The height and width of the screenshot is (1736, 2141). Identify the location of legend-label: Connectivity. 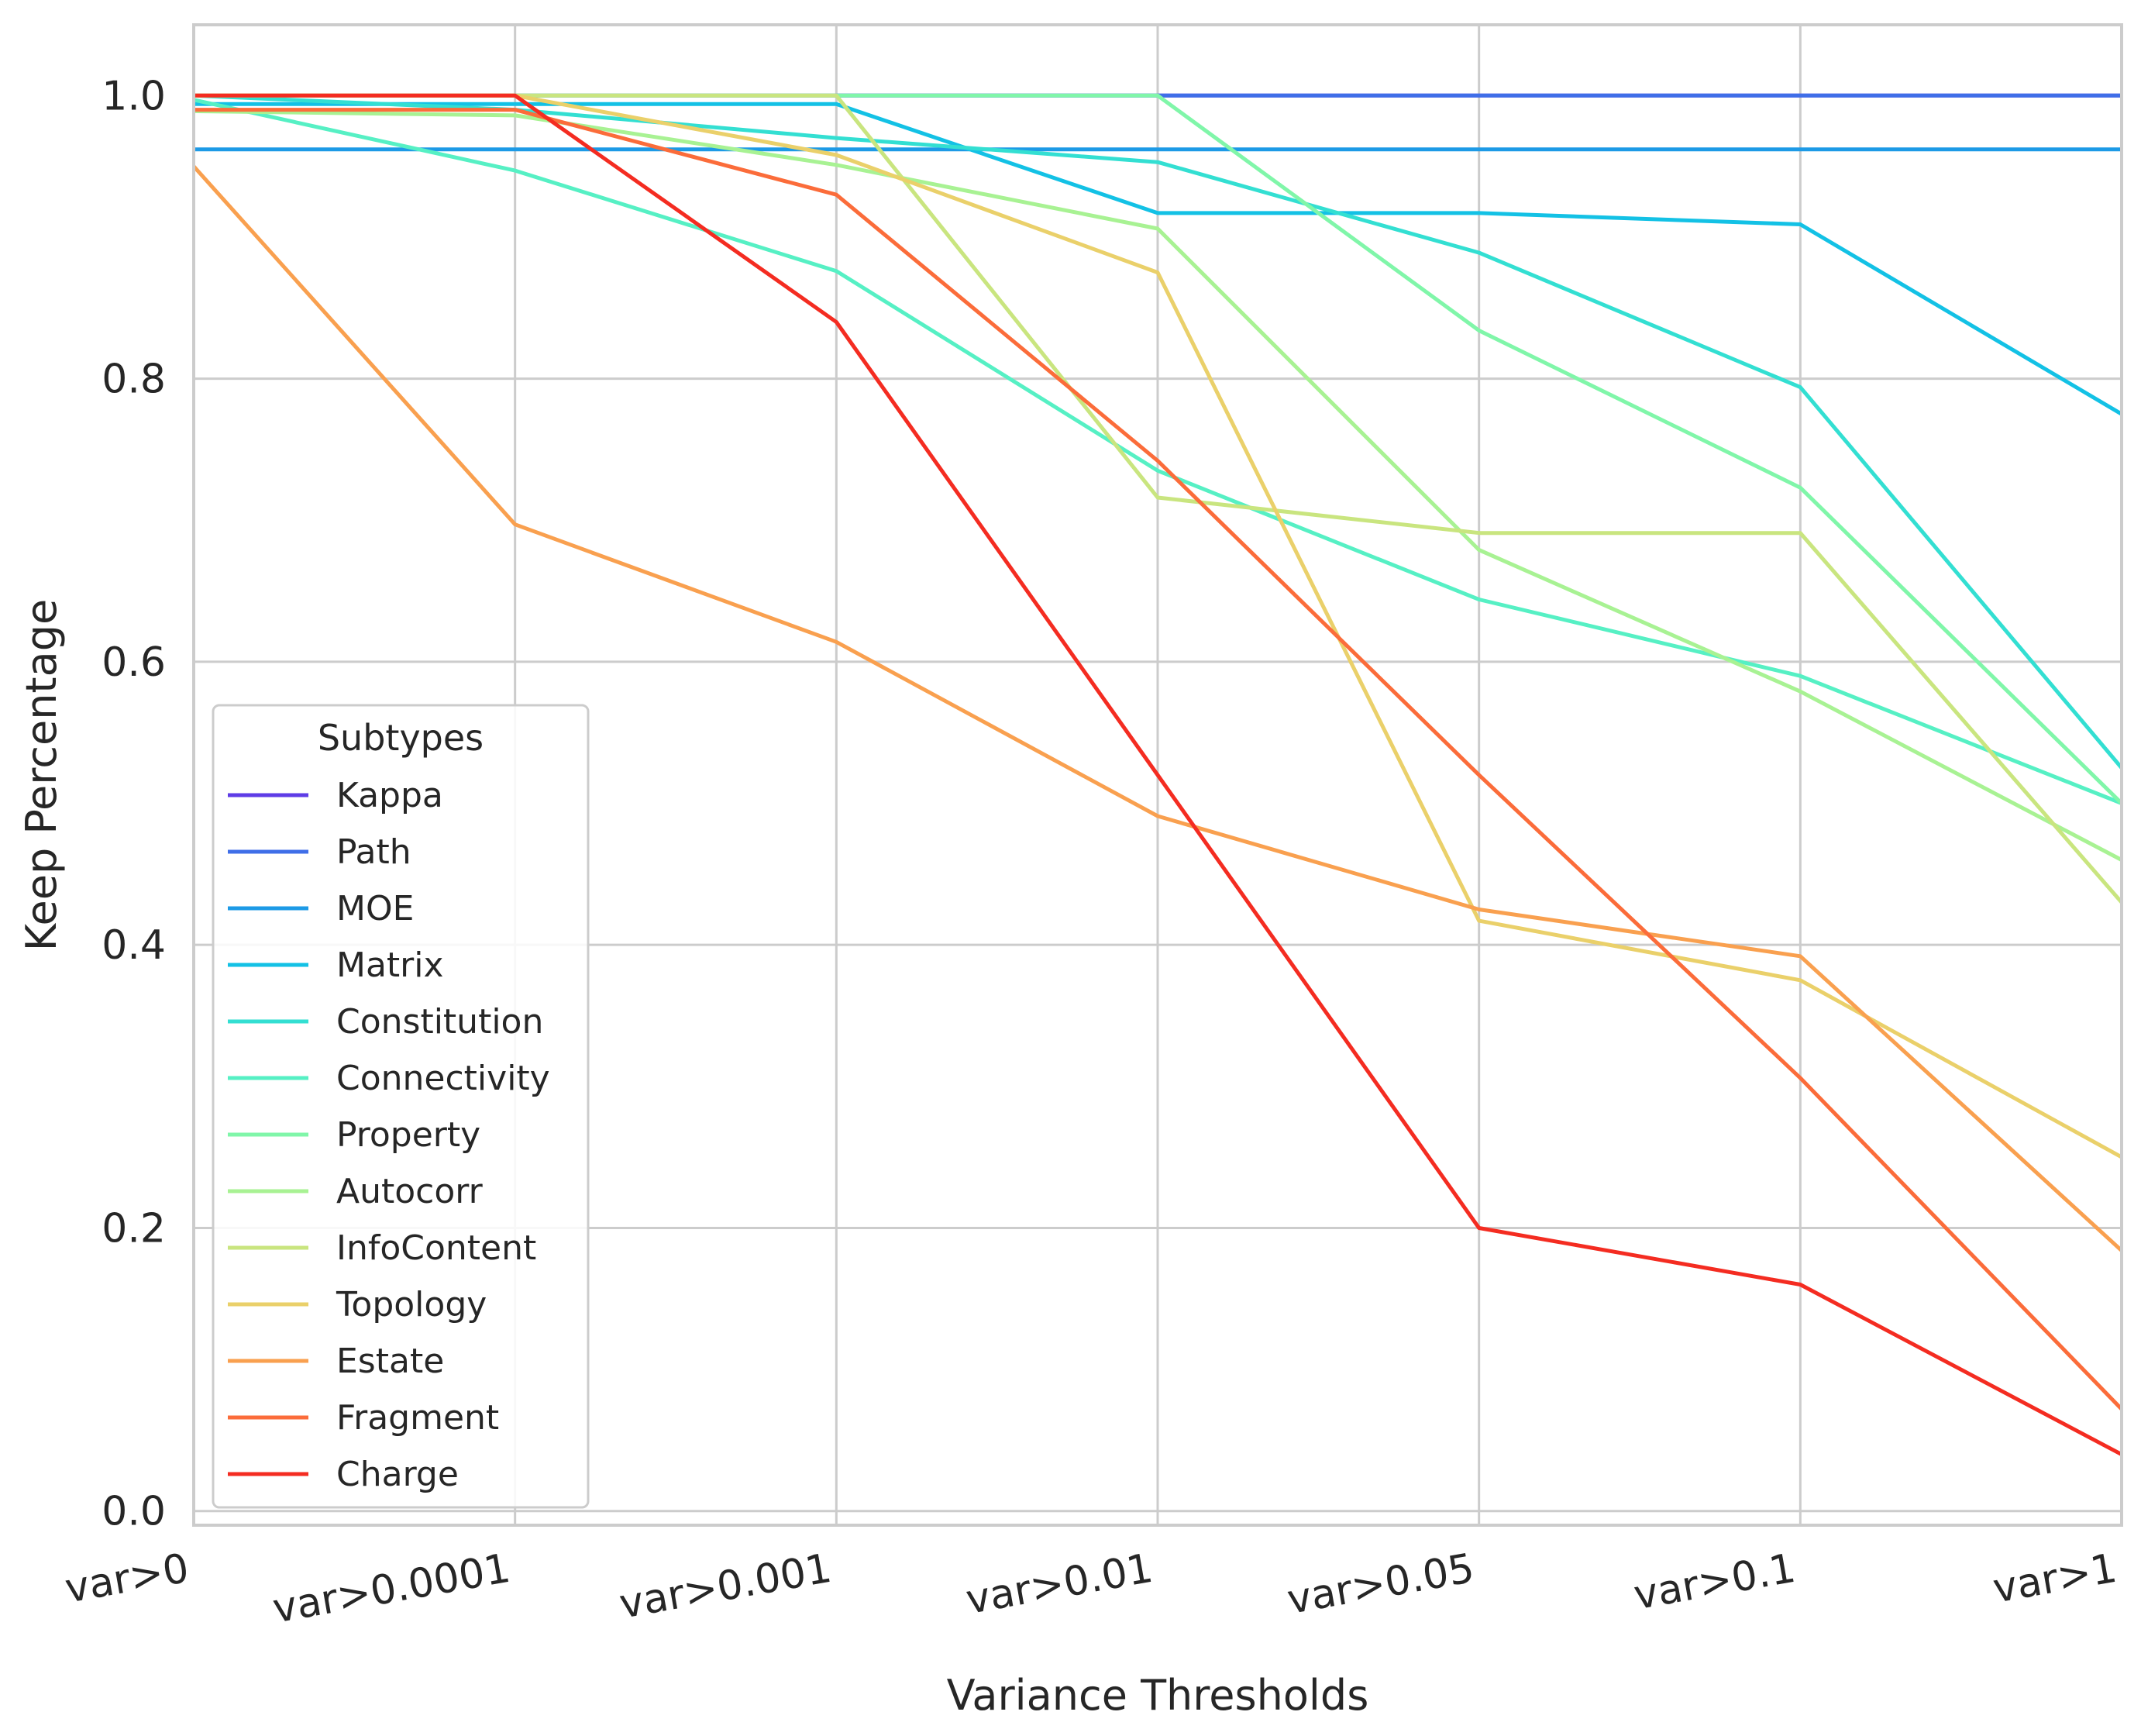
(443, 1078).